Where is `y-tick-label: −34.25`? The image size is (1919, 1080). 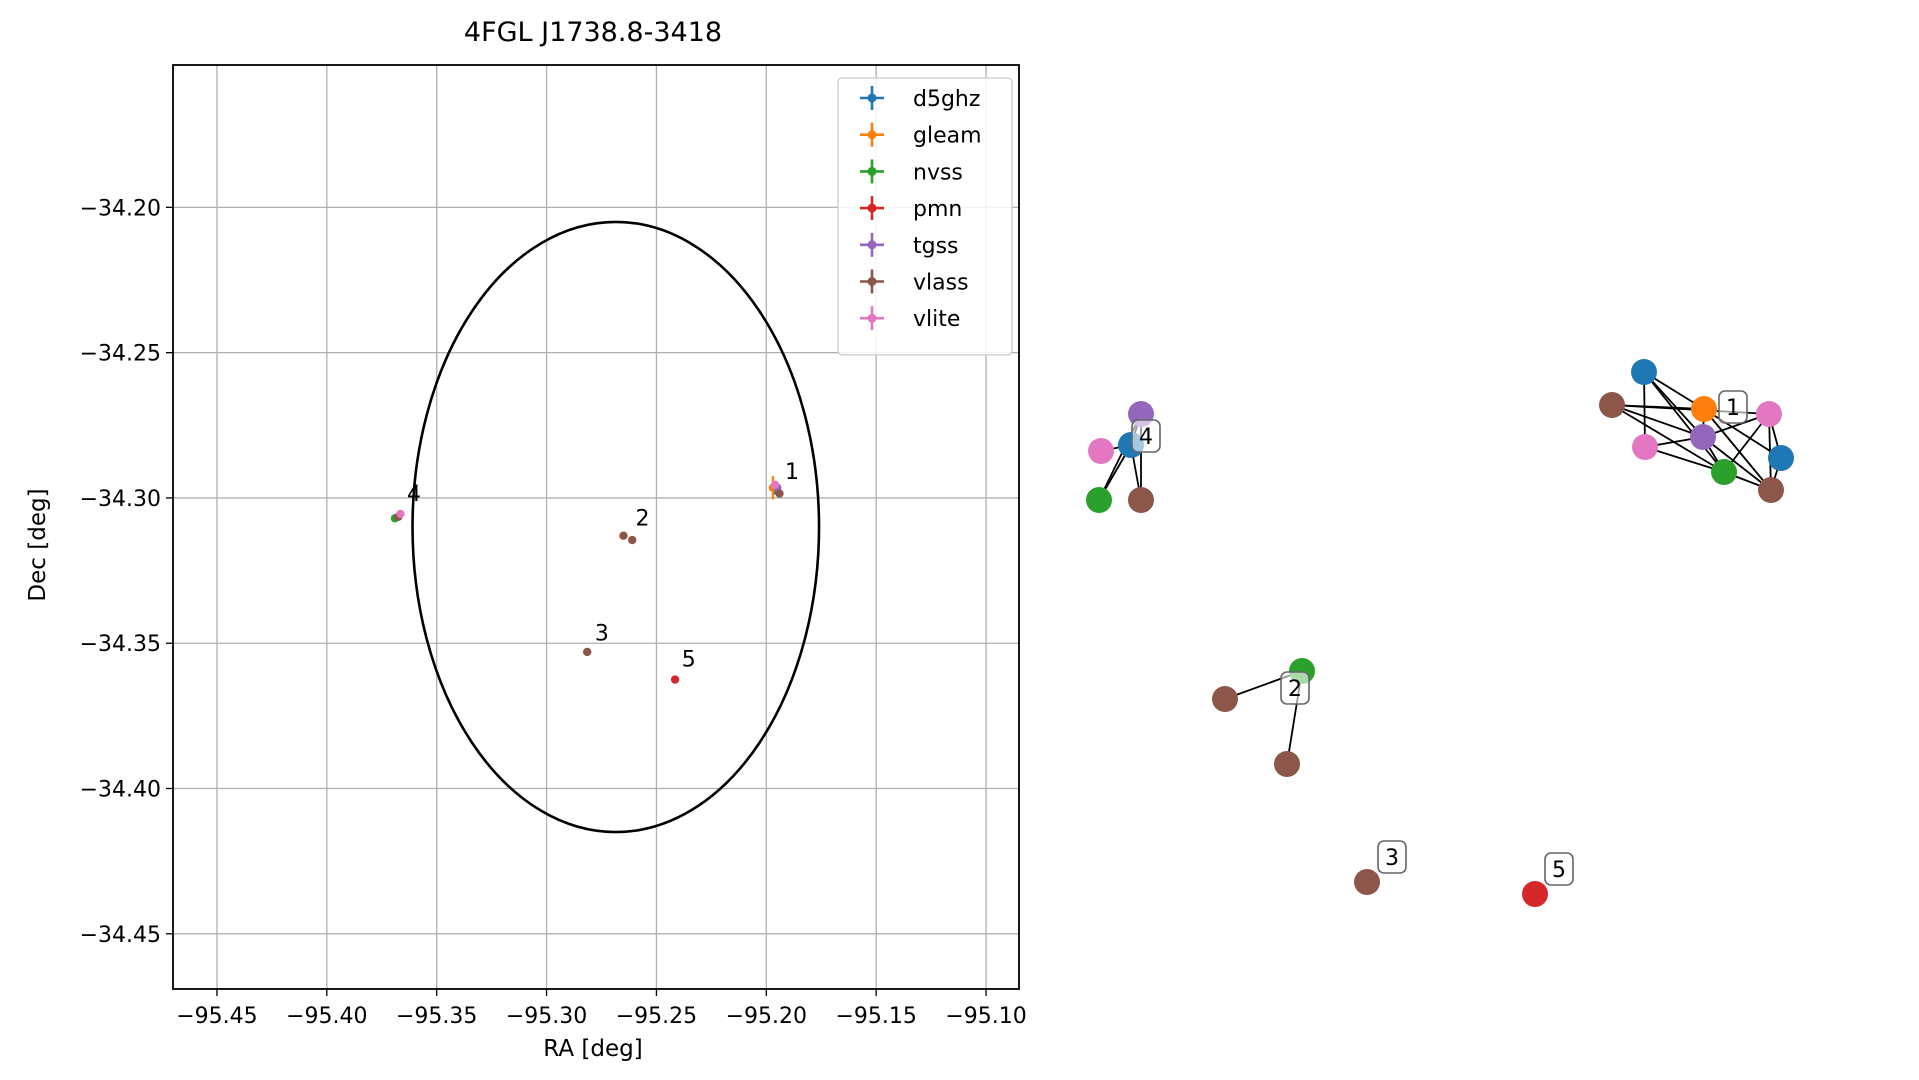 y-tick-label: −34.25 is located at coordinates (120, 354).